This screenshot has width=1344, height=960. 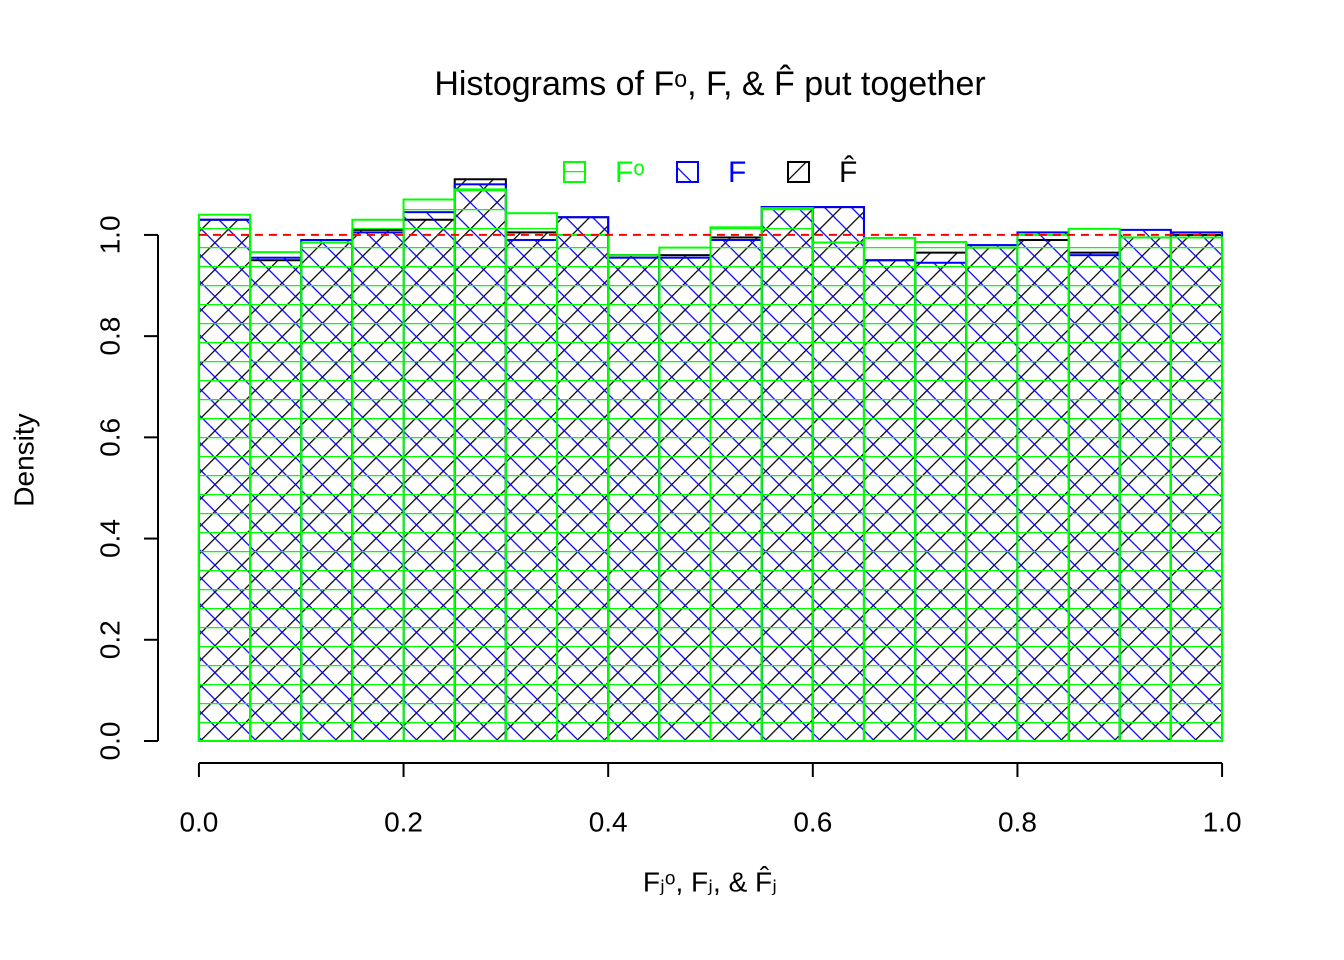 What do you see at coordinates (198, 821) in the screenshot?
I see `x-tick-label: 0.0` at bounding box center [198, 821].